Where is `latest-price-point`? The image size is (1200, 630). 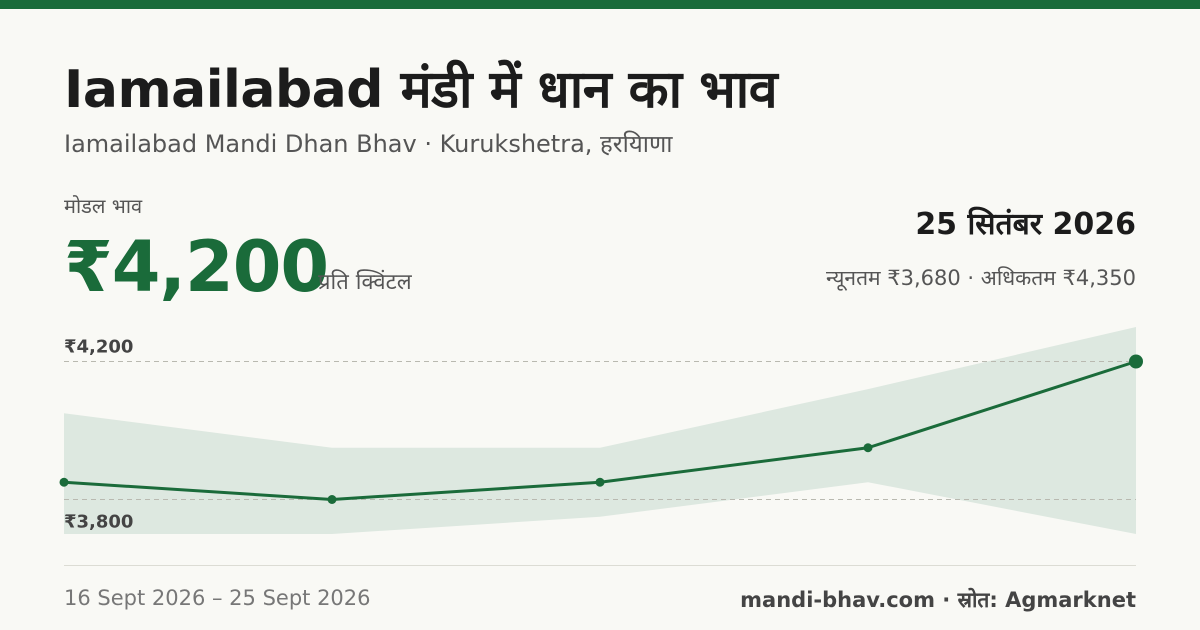 latest-price-point is located at coordinates (1136, 361).